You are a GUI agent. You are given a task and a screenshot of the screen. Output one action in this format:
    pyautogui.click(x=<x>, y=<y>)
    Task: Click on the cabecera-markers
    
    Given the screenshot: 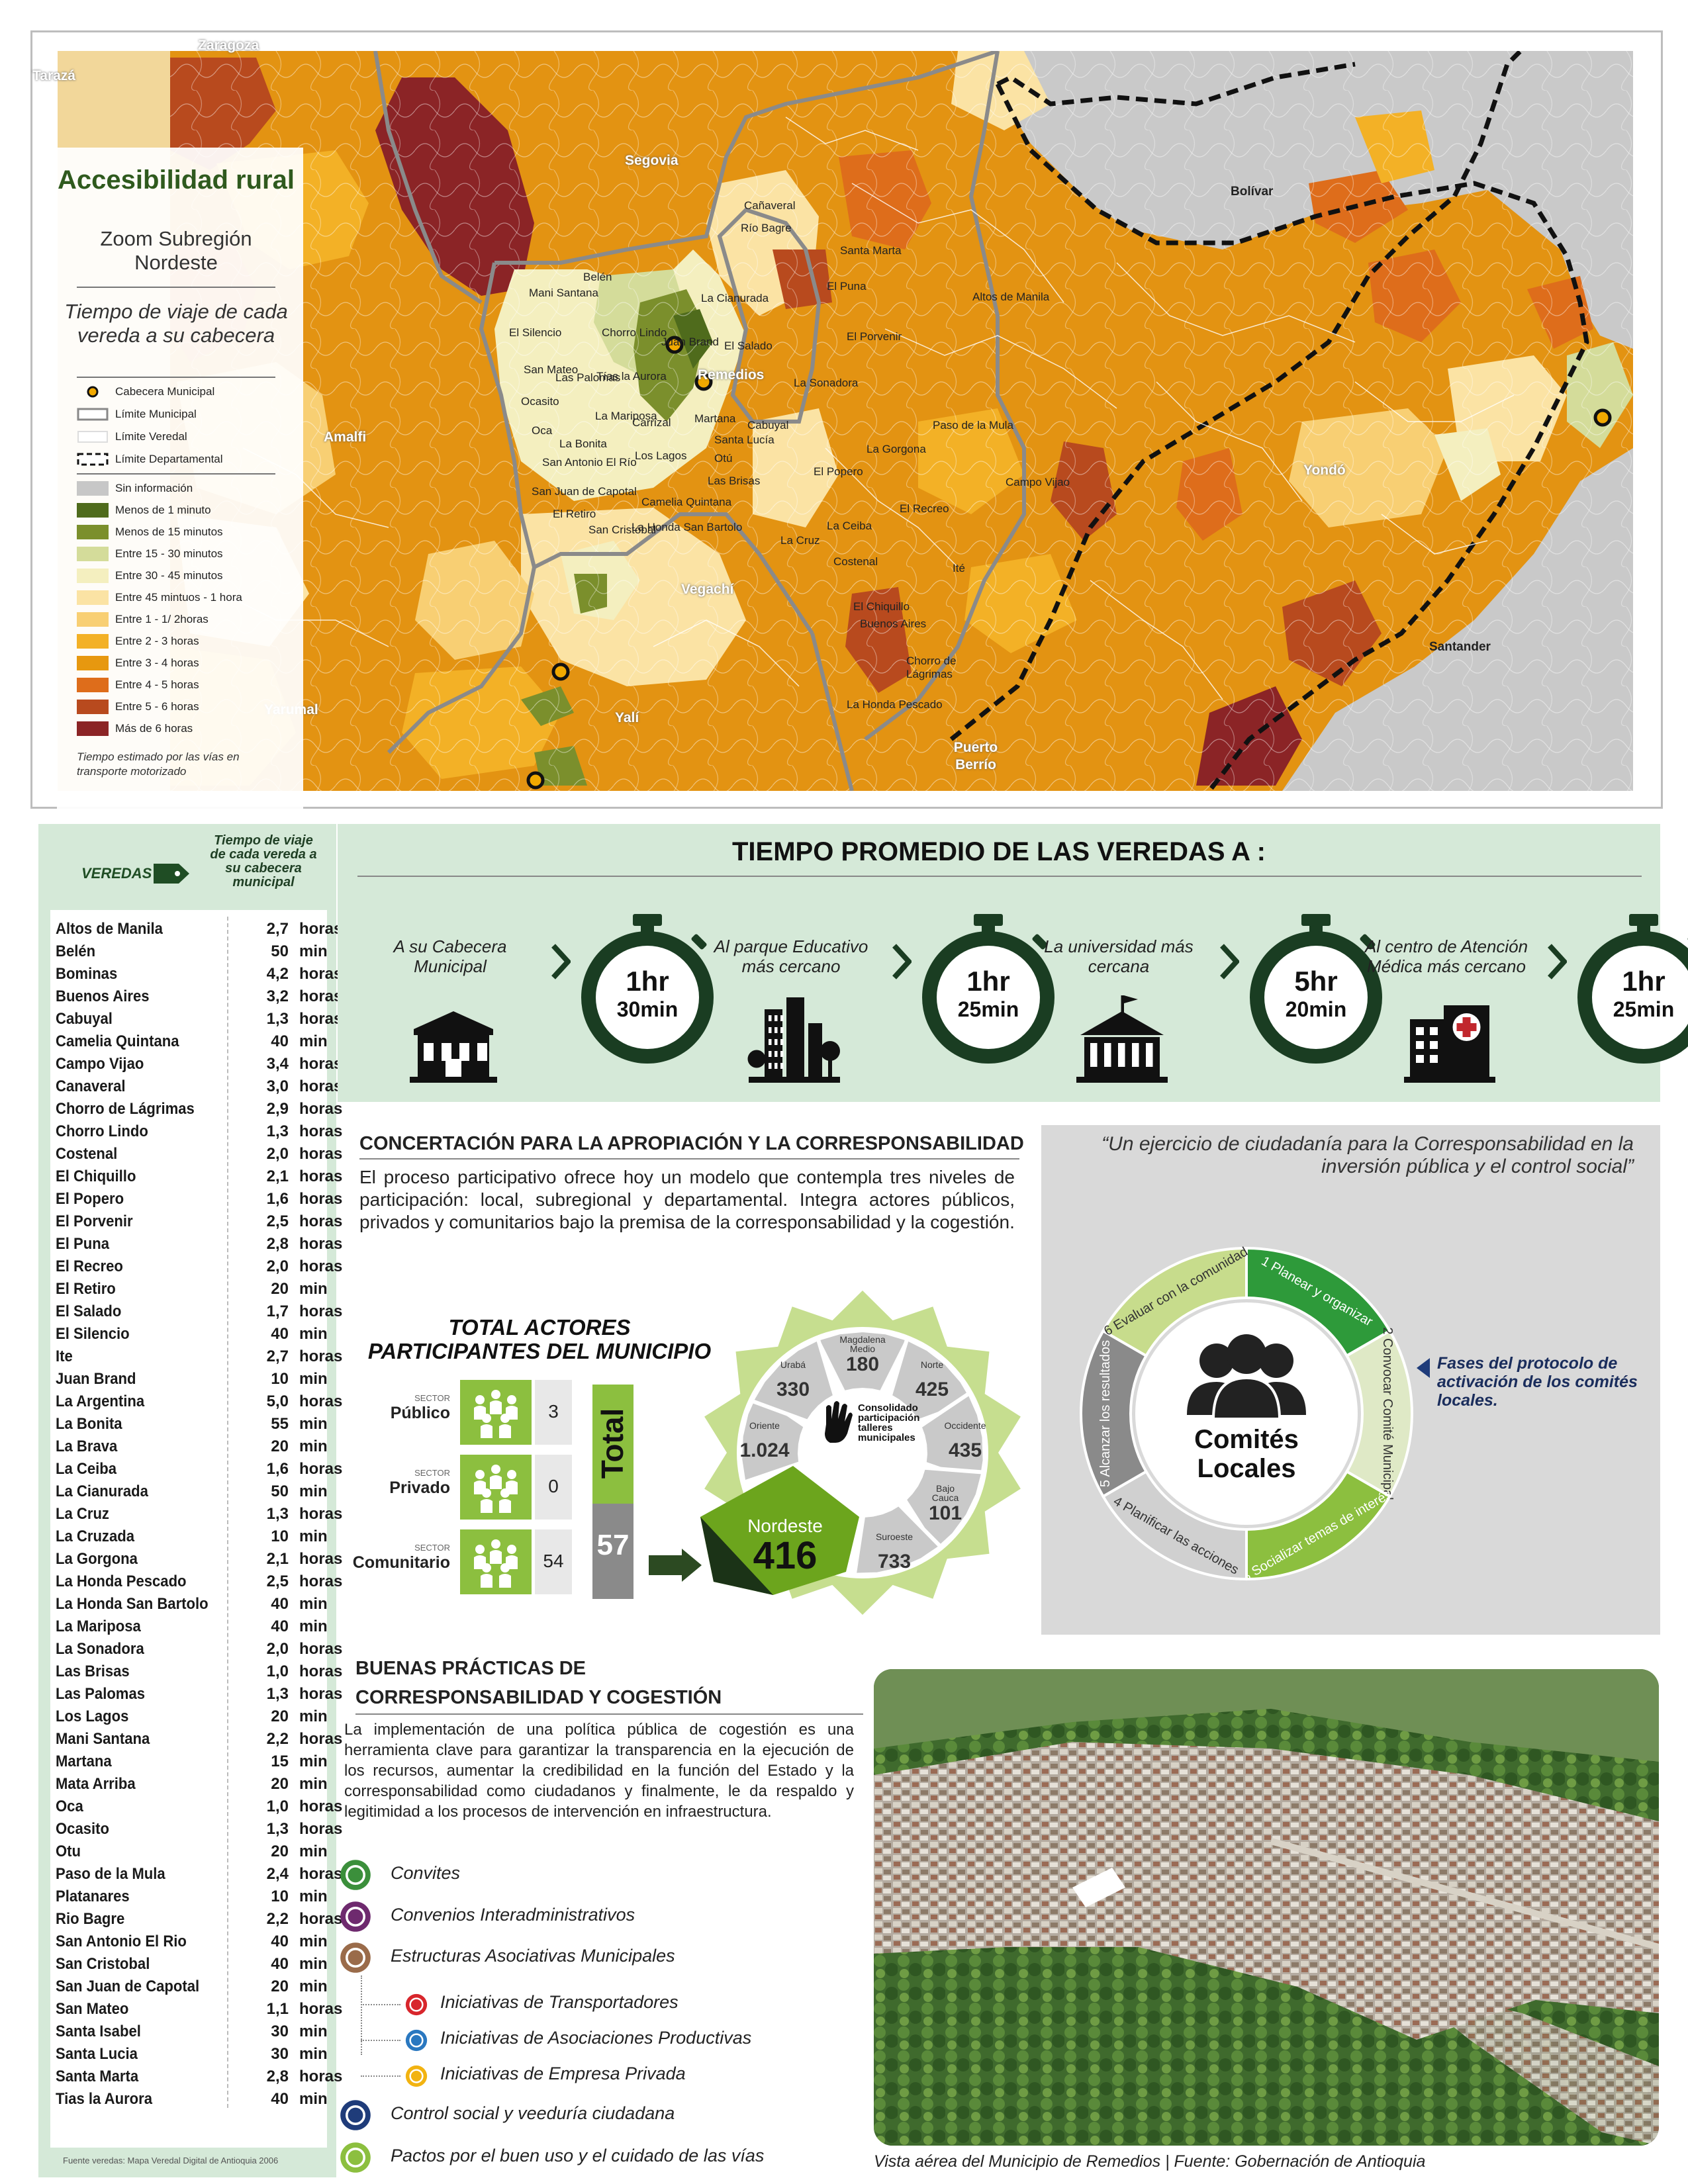 What is the action you would take?
    pyautogui.click(x=1069, y=563)
    